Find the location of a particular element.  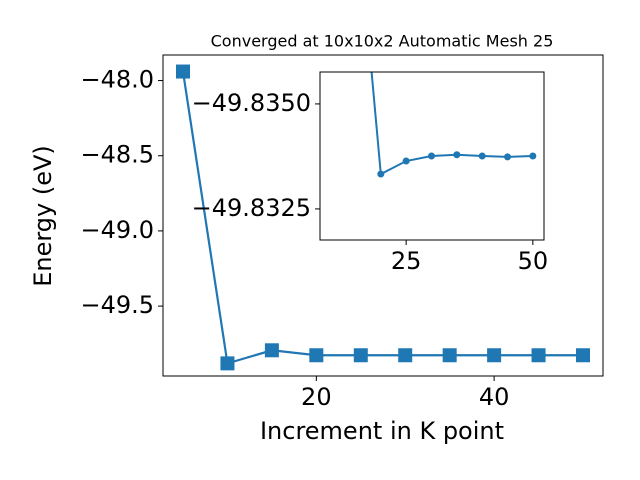

x-axis-label: Increment in K point is located at coordinates (382, 431).